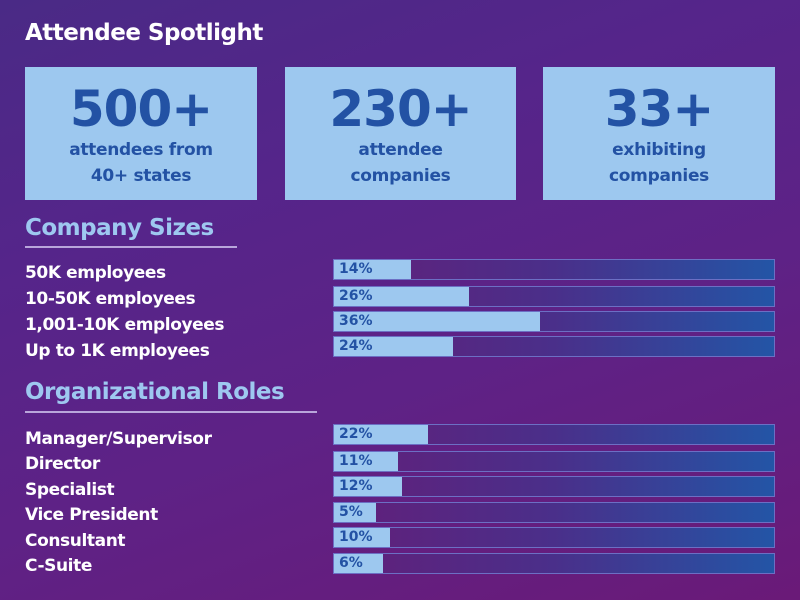 This screenshot has width=800, height=600. What do you see at coordinates (91, 515) in the screenshot?
I see `row-label: Vice President` at bounding box center [91, 515].